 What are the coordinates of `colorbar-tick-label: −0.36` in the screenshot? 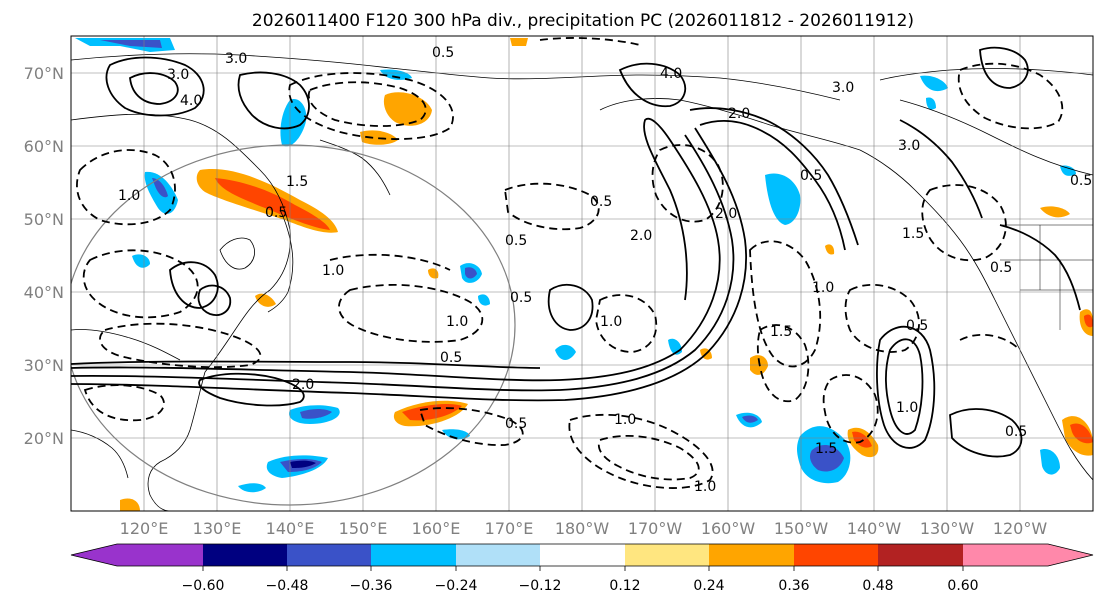 It's located at (371, 586).